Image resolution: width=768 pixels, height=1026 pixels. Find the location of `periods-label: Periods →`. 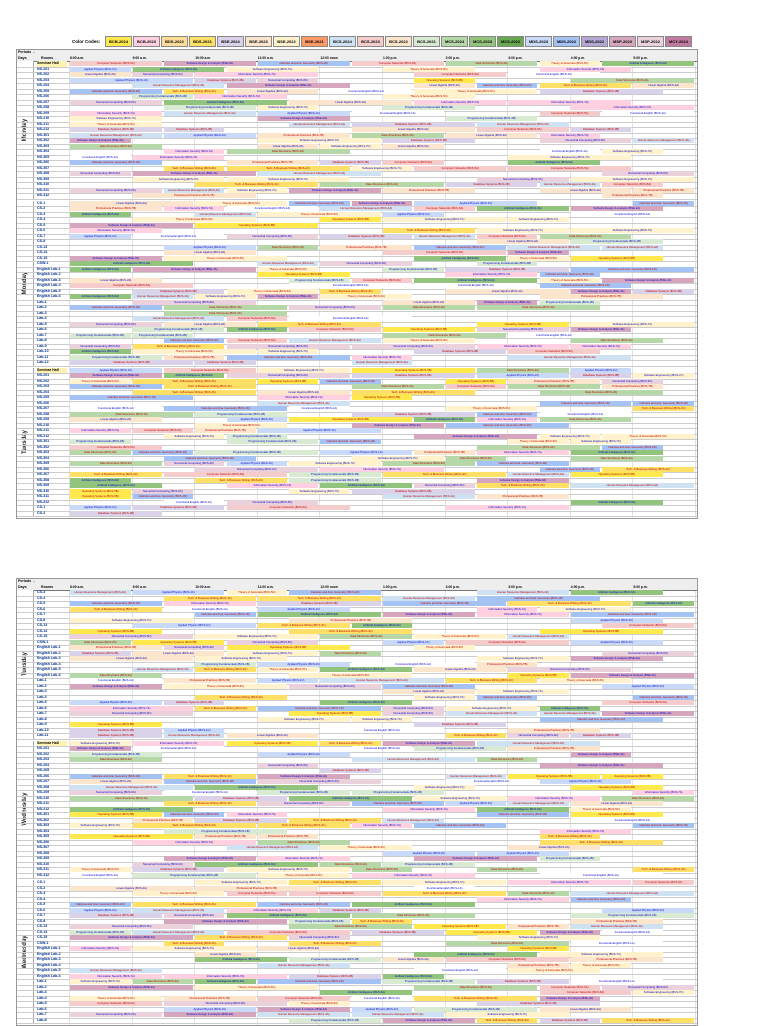

periods-label: Periods → is located at coordinates (27, 52).